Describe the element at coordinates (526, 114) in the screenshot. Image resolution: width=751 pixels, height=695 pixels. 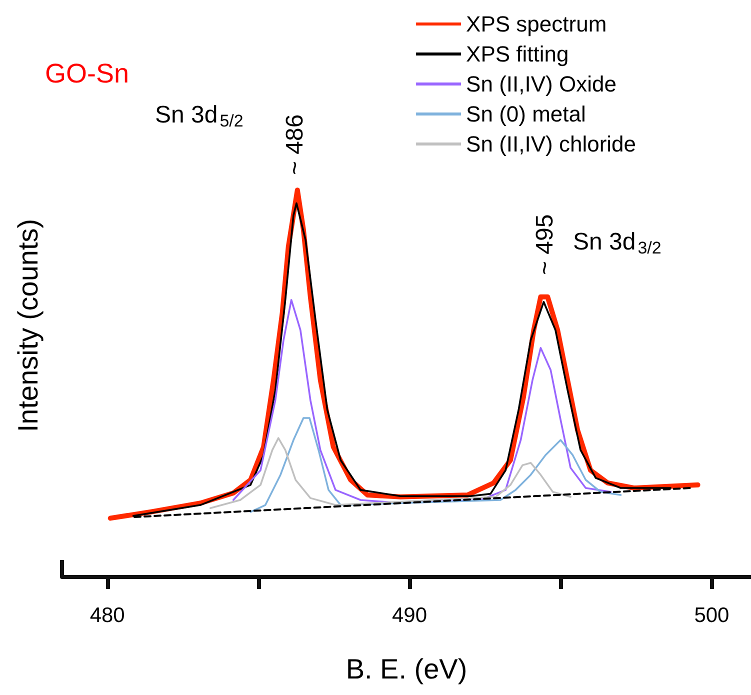
I see `legend-label: Sn (0) metal` at that location.